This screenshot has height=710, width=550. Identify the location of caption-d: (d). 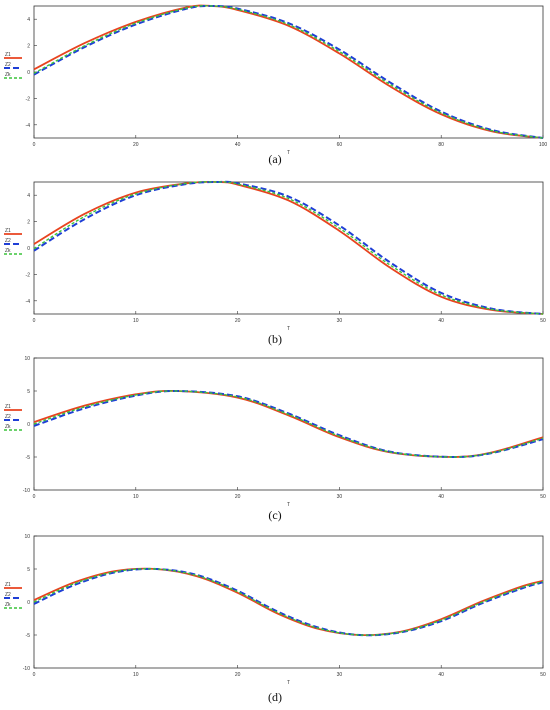
(275, 697).